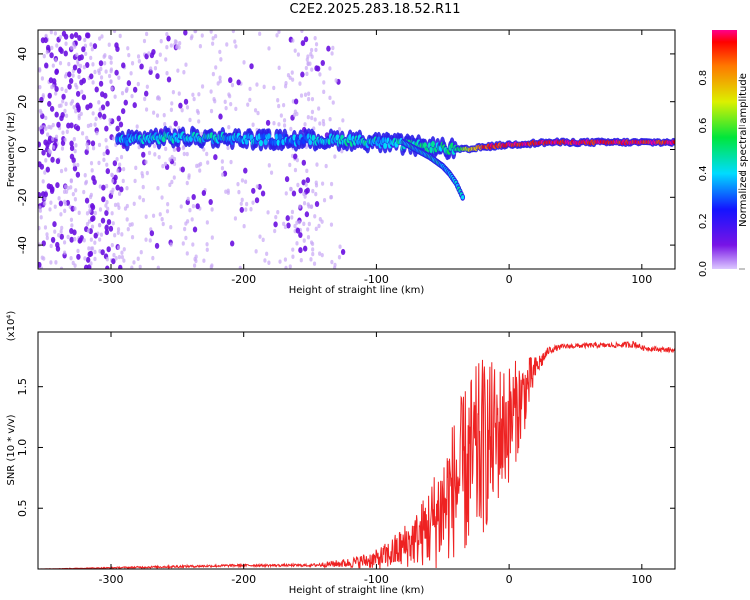 This screenshot has width=750, height=600. I want to click on y-scale-label: (x10⁴), so click(11, 326).